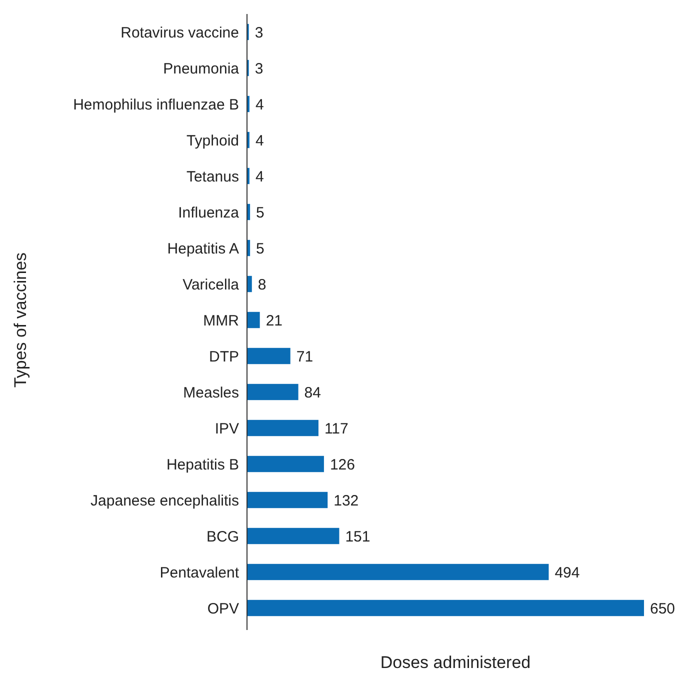 The height and width of the screenshot is (678, 683). What do you see at coordinates (223, 609) in the screenshot?
I see `y-tick-label: OPV` at bounding box center [223, 609].